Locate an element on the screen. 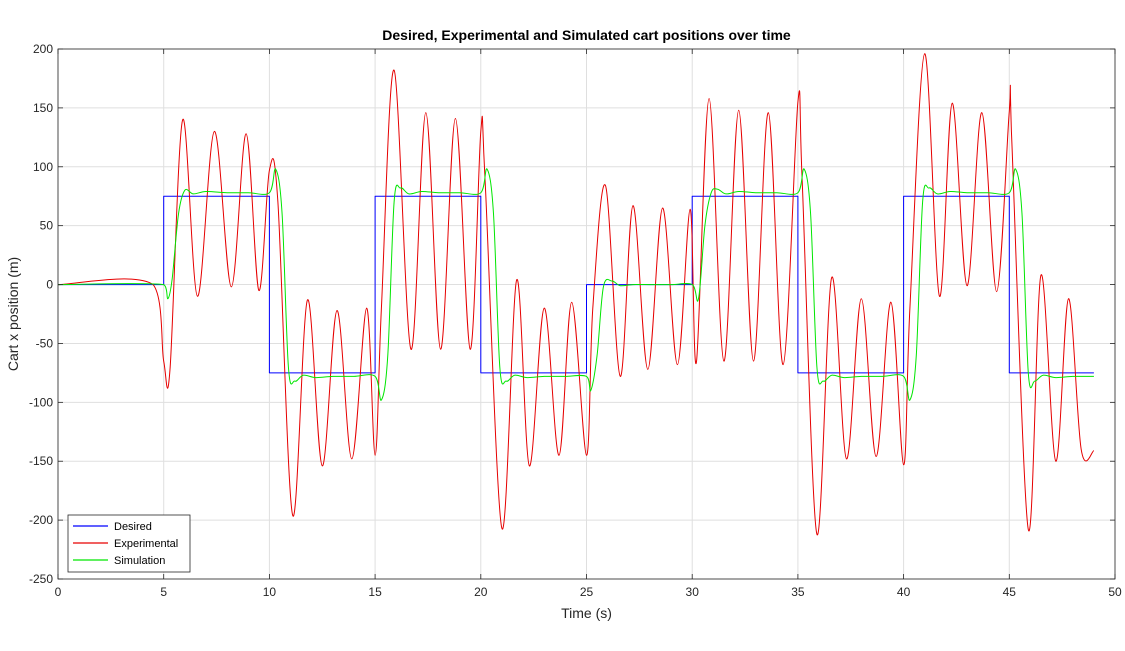 This screenshot has height=651, width=1125. legend-label: Simulation is located at coordinates (139, 561).